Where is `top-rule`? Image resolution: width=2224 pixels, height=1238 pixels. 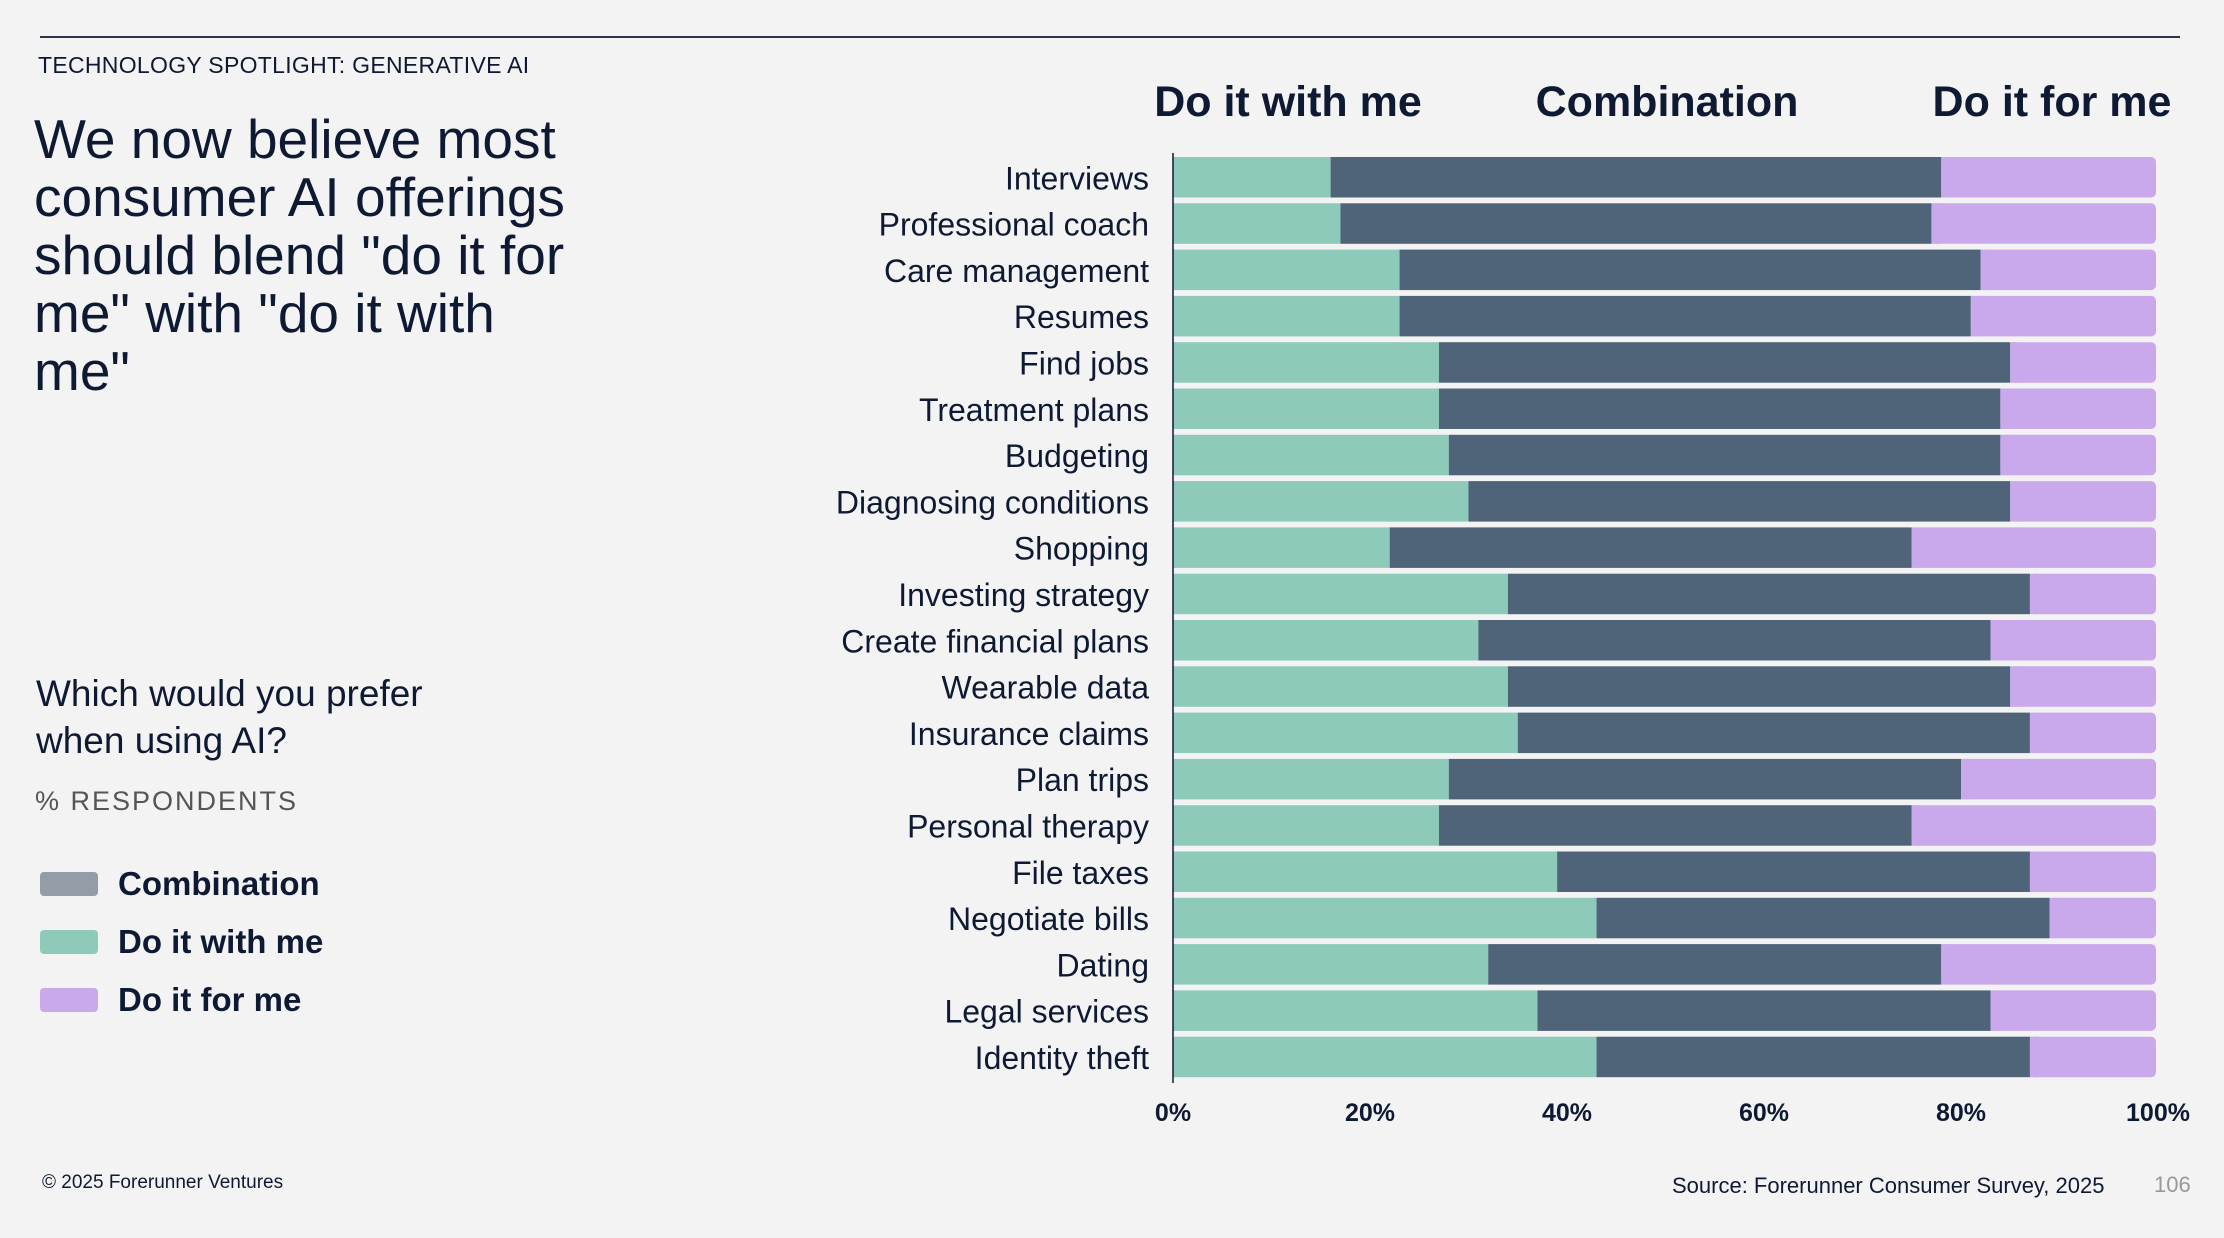 top-rule is located at coordinates (1110, 37).